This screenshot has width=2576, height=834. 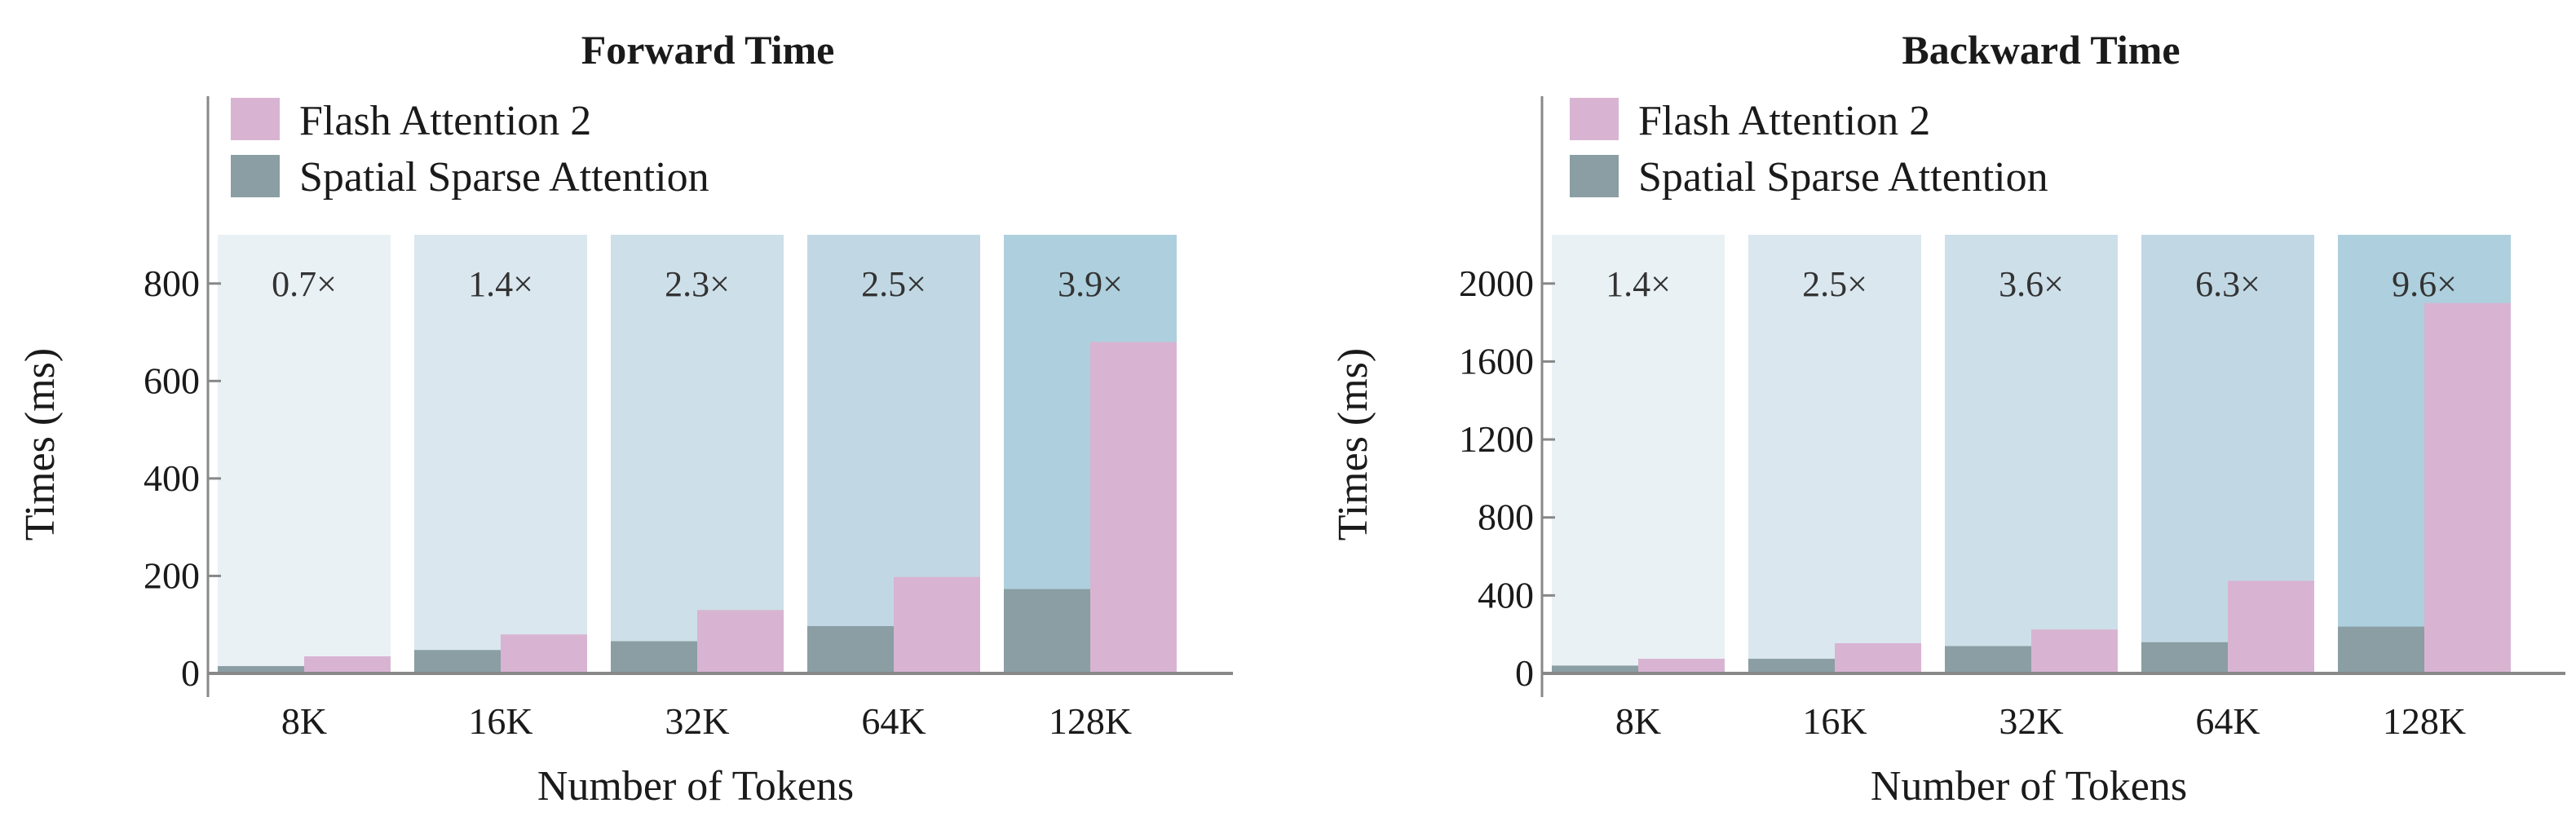 What do you see at coordinates (2031, 284) in the screenshot?
I see `speedup-label: 3.6×` at bounding box center [2031, 284].